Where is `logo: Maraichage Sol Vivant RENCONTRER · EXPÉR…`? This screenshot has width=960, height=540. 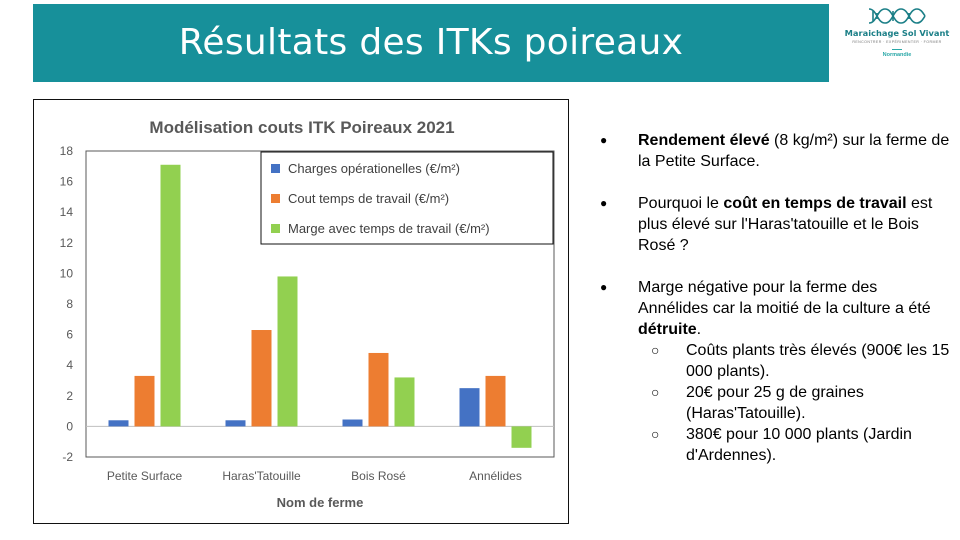
logo: Maraichage Sol Vivant RENCONTRER · EXPÉR… is located at coordinates (897, 43).